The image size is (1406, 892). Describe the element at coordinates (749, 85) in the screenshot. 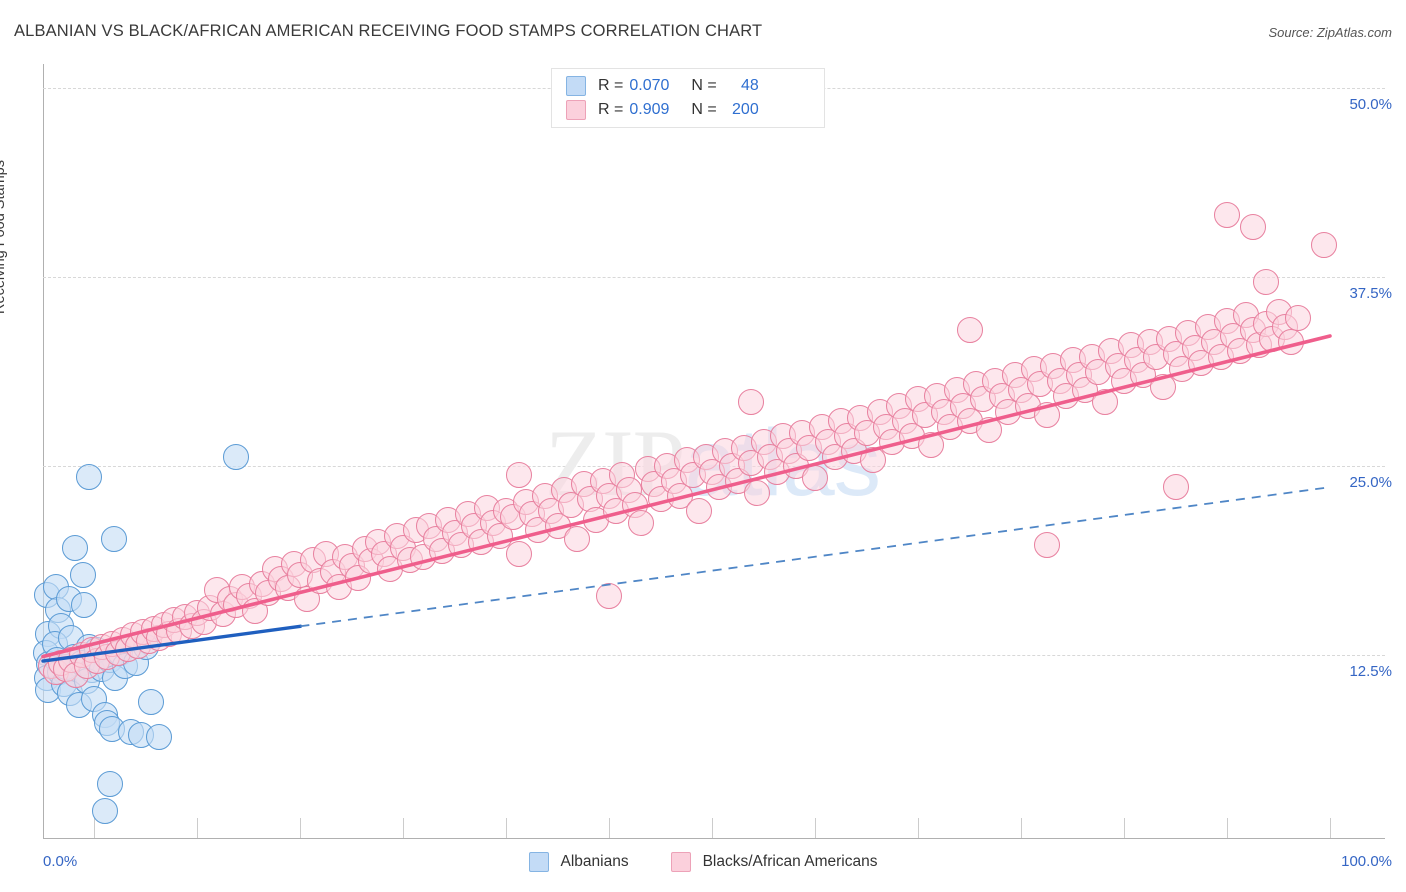

I see `n-value: 48` at that location.